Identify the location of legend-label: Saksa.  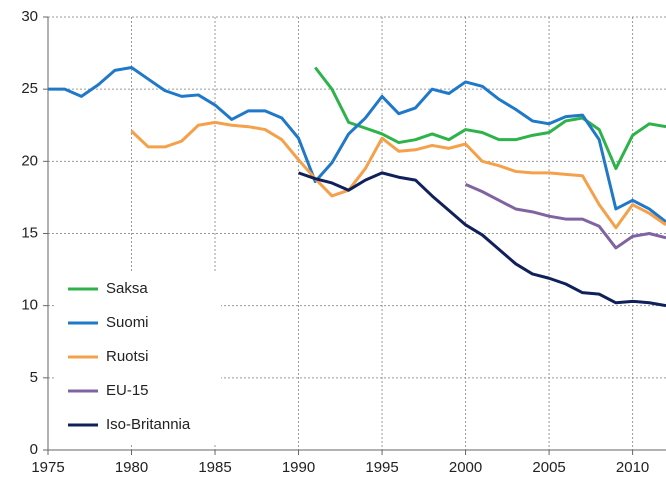
(127, 288).